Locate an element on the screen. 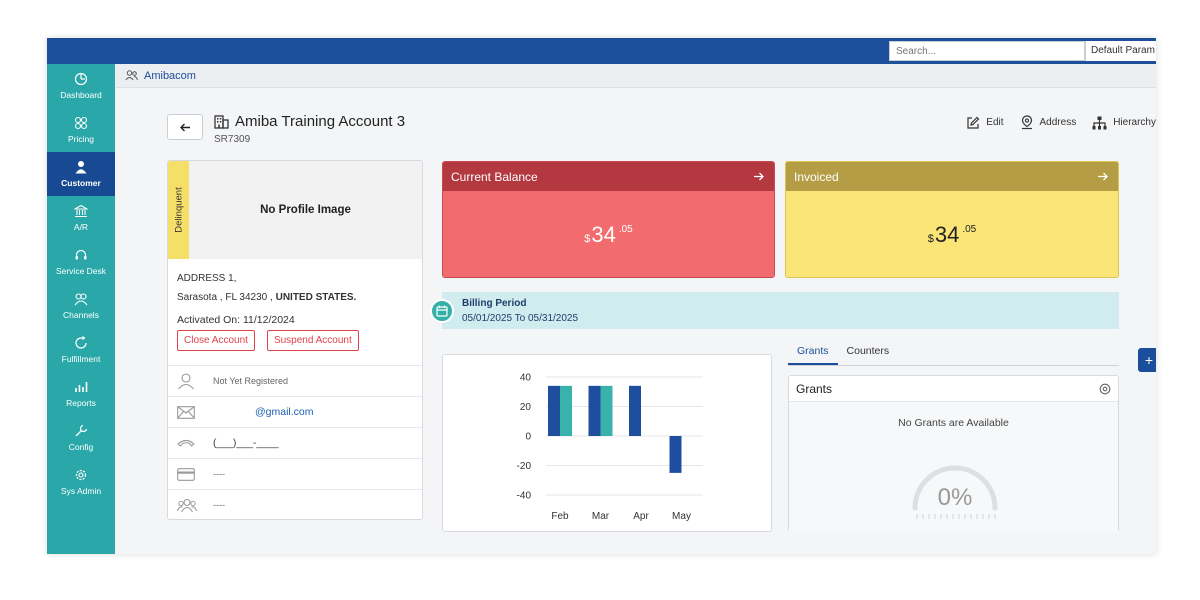  profile-image-placeholder: No Profile Image is located at coordinates (305, 210).